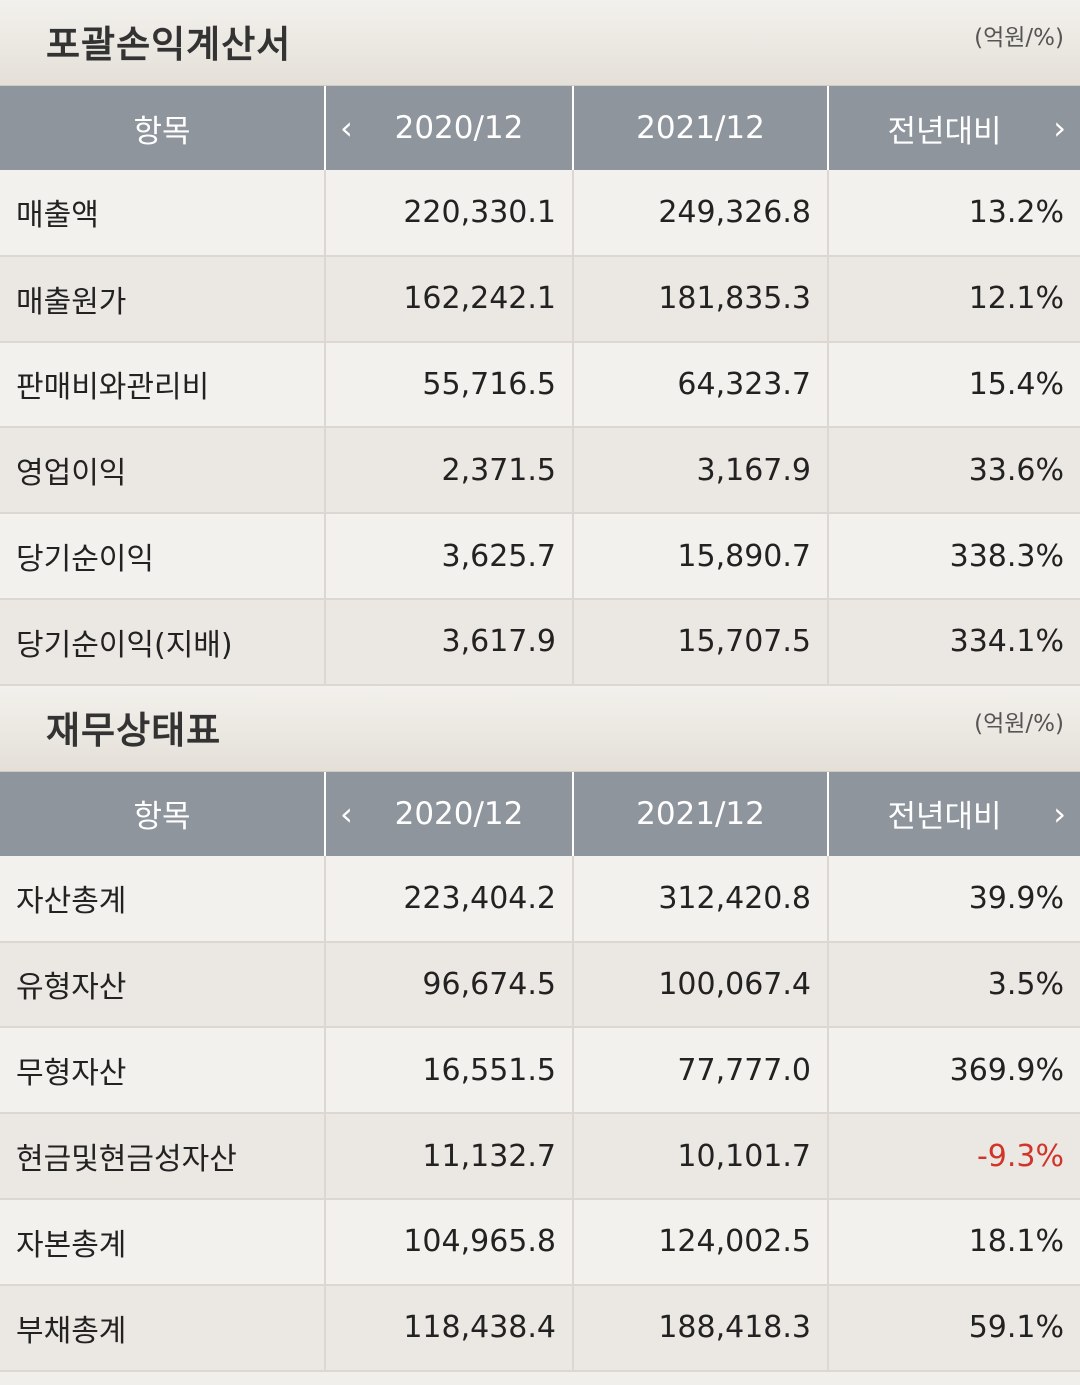 Image resolution: width=1080 pixels, height=1385 pixels. Describe the element at coordinates (449, 1156) in the screenshot. I see `value-2020: 11,132.7` at that location.